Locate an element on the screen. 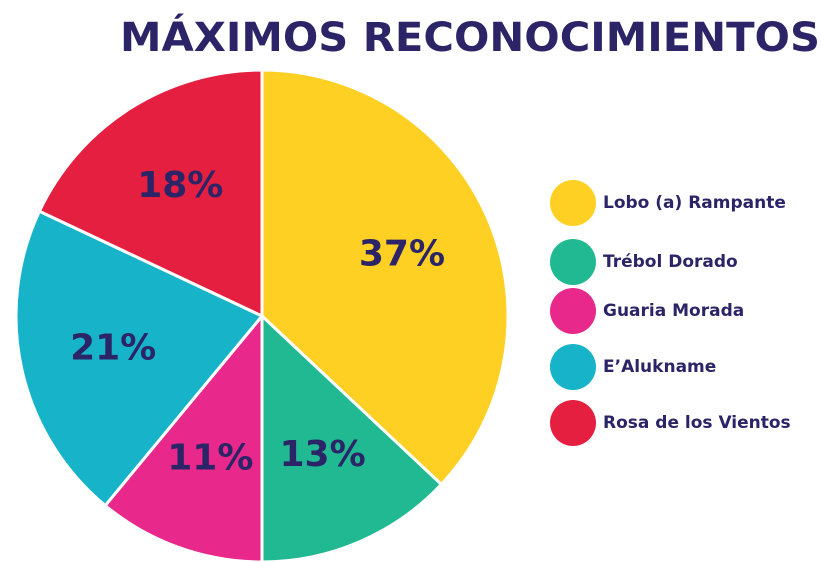  slice-label: 37% is located at coordinates (402, 253).